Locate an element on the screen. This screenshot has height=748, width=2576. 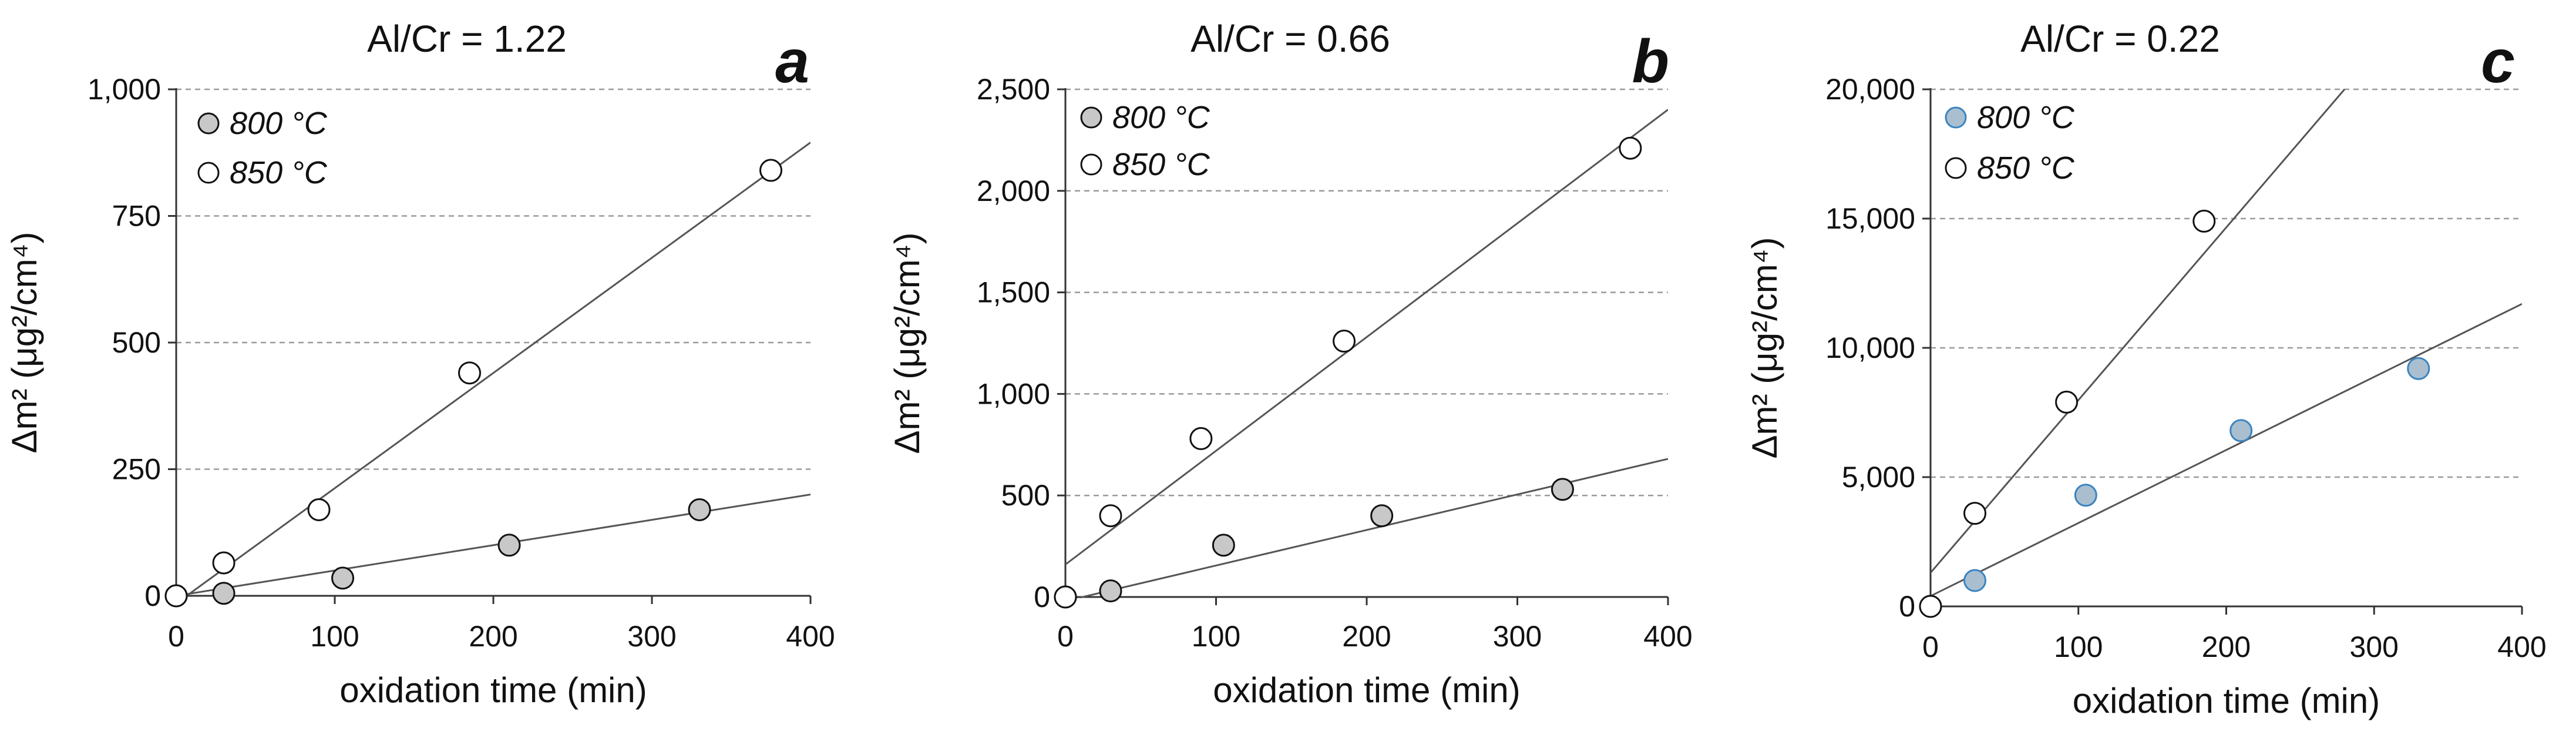
chart-title: Al/Cr = 1.22 is located at coordinates (467, 39).